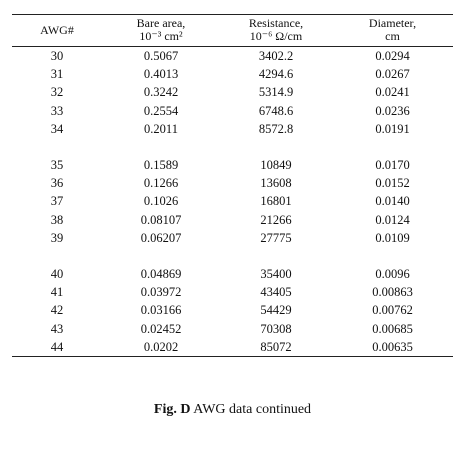 The height and width of the screenshot is (452, 465). Describe the element at coordinates (252, 409) in the screenshot. I see `caption-text: AWG data continued` at that location.